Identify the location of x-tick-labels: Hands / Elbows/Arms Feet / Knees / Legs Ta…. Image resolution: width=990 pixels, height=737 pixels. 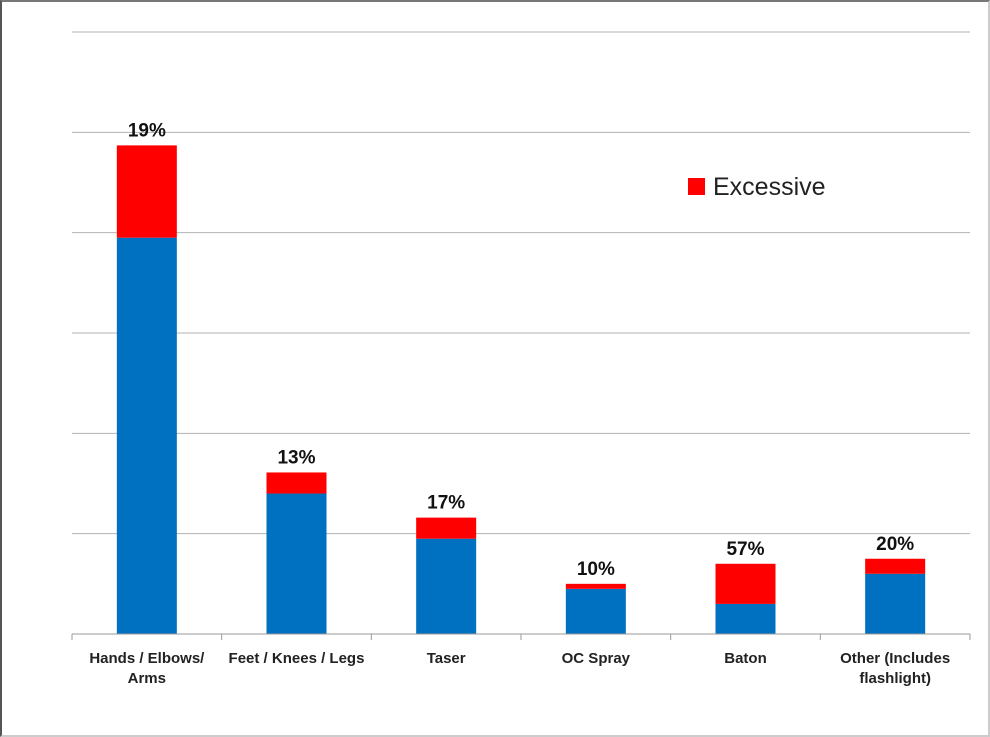
(519, 668).